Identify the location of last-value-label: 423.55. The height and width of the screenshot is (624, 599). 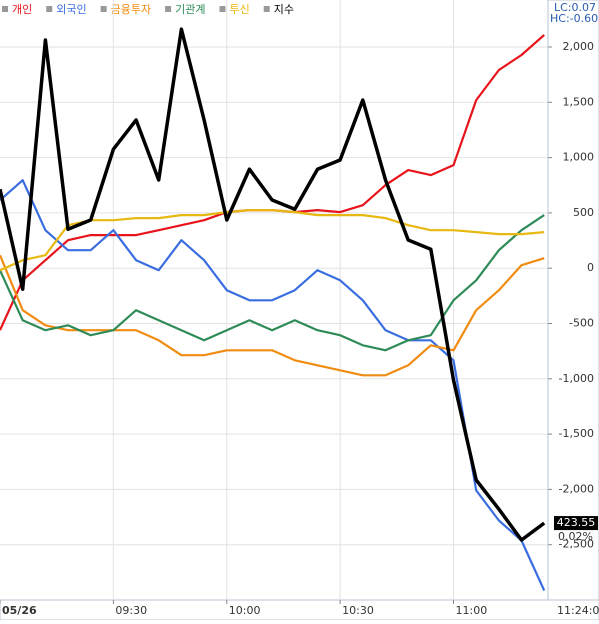
(576, 522).